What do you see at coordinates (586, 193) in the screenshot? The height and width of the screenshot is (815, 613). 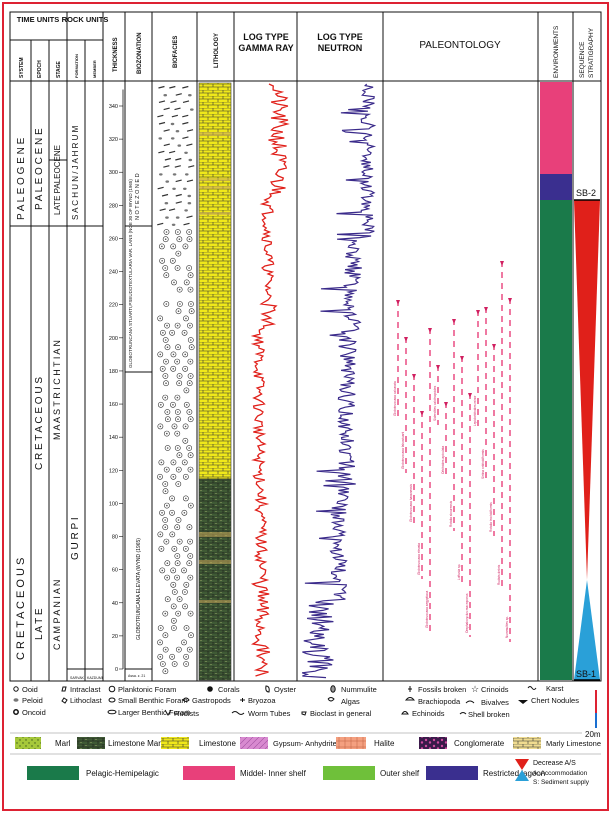 I see `sb2-label: SB-2` at bounding box center [586, 193].